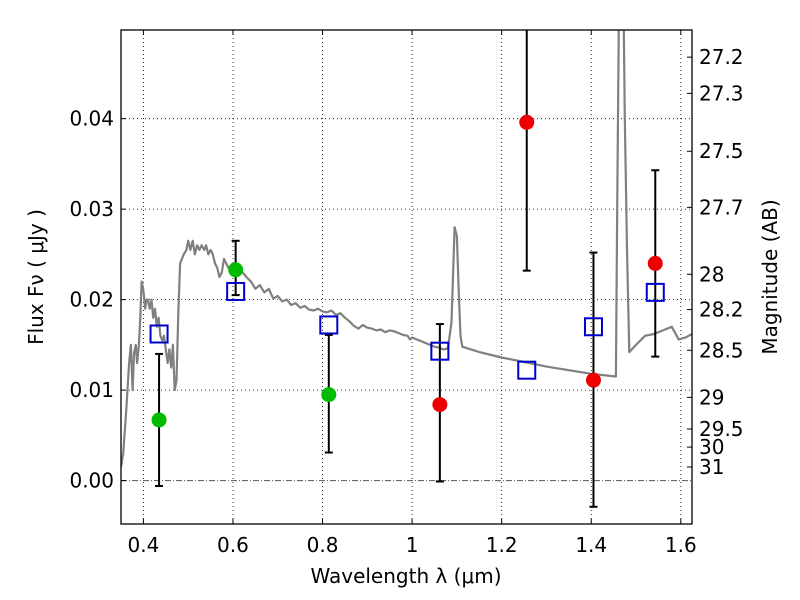 The image size is (800, 600). I want to click on magnitude-axis-label: Magnitude (AB), so click(770, 276).